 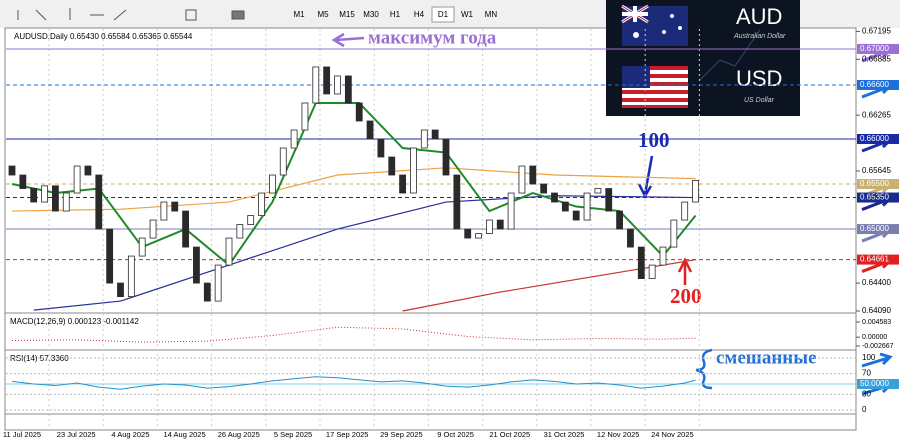 What do you see at coordinates (874, 84) in the screenshot?
I see `level-label: 0.66600` at bounding box center [874, 84].